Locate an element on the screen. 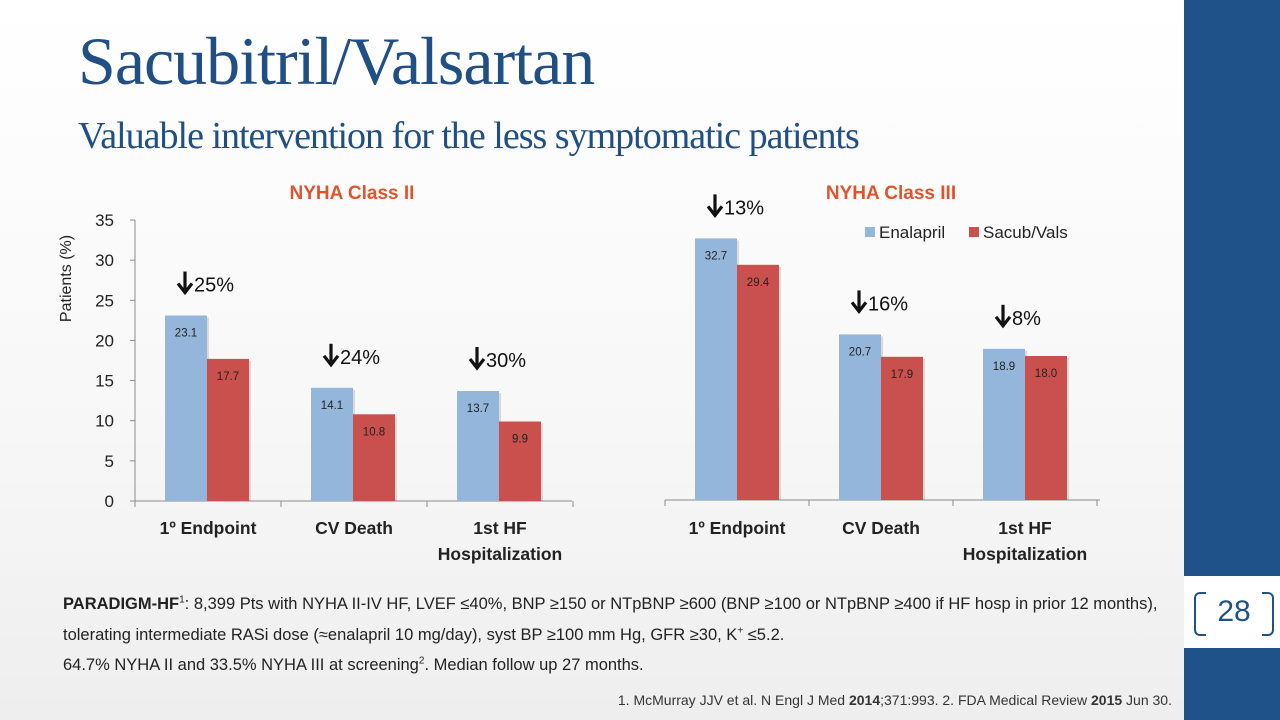 Image resolution: width=1280 pixels, height=720 pixels. study-ref-sup: 1 is located at coordinates (182, 600).